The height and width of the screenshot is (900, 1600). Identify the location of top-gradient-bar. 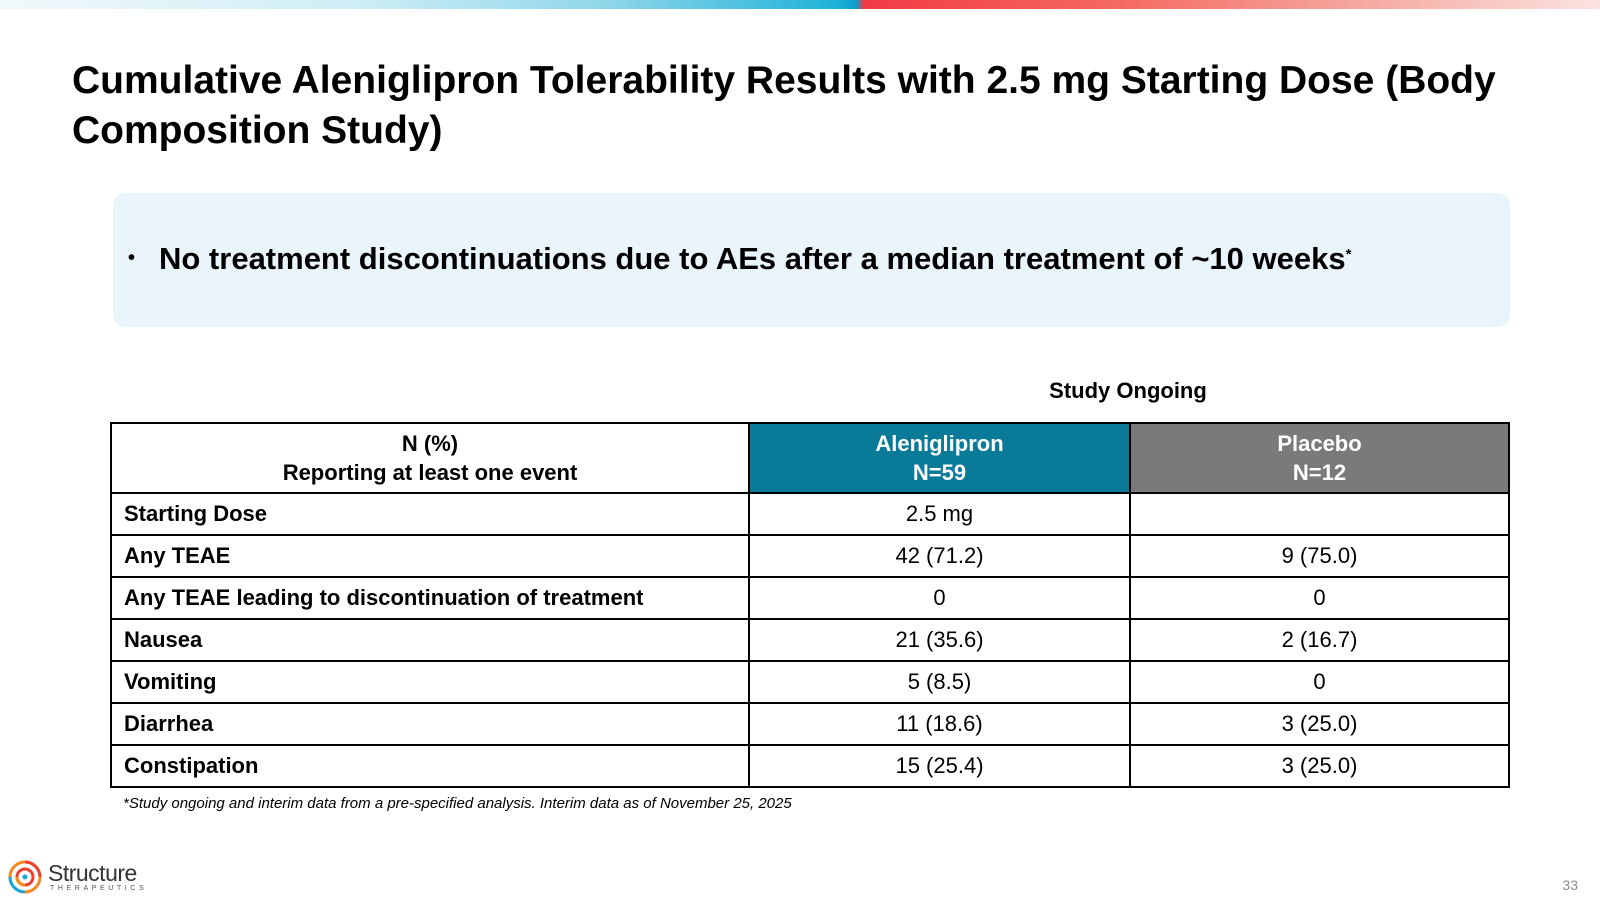
(800, 4).